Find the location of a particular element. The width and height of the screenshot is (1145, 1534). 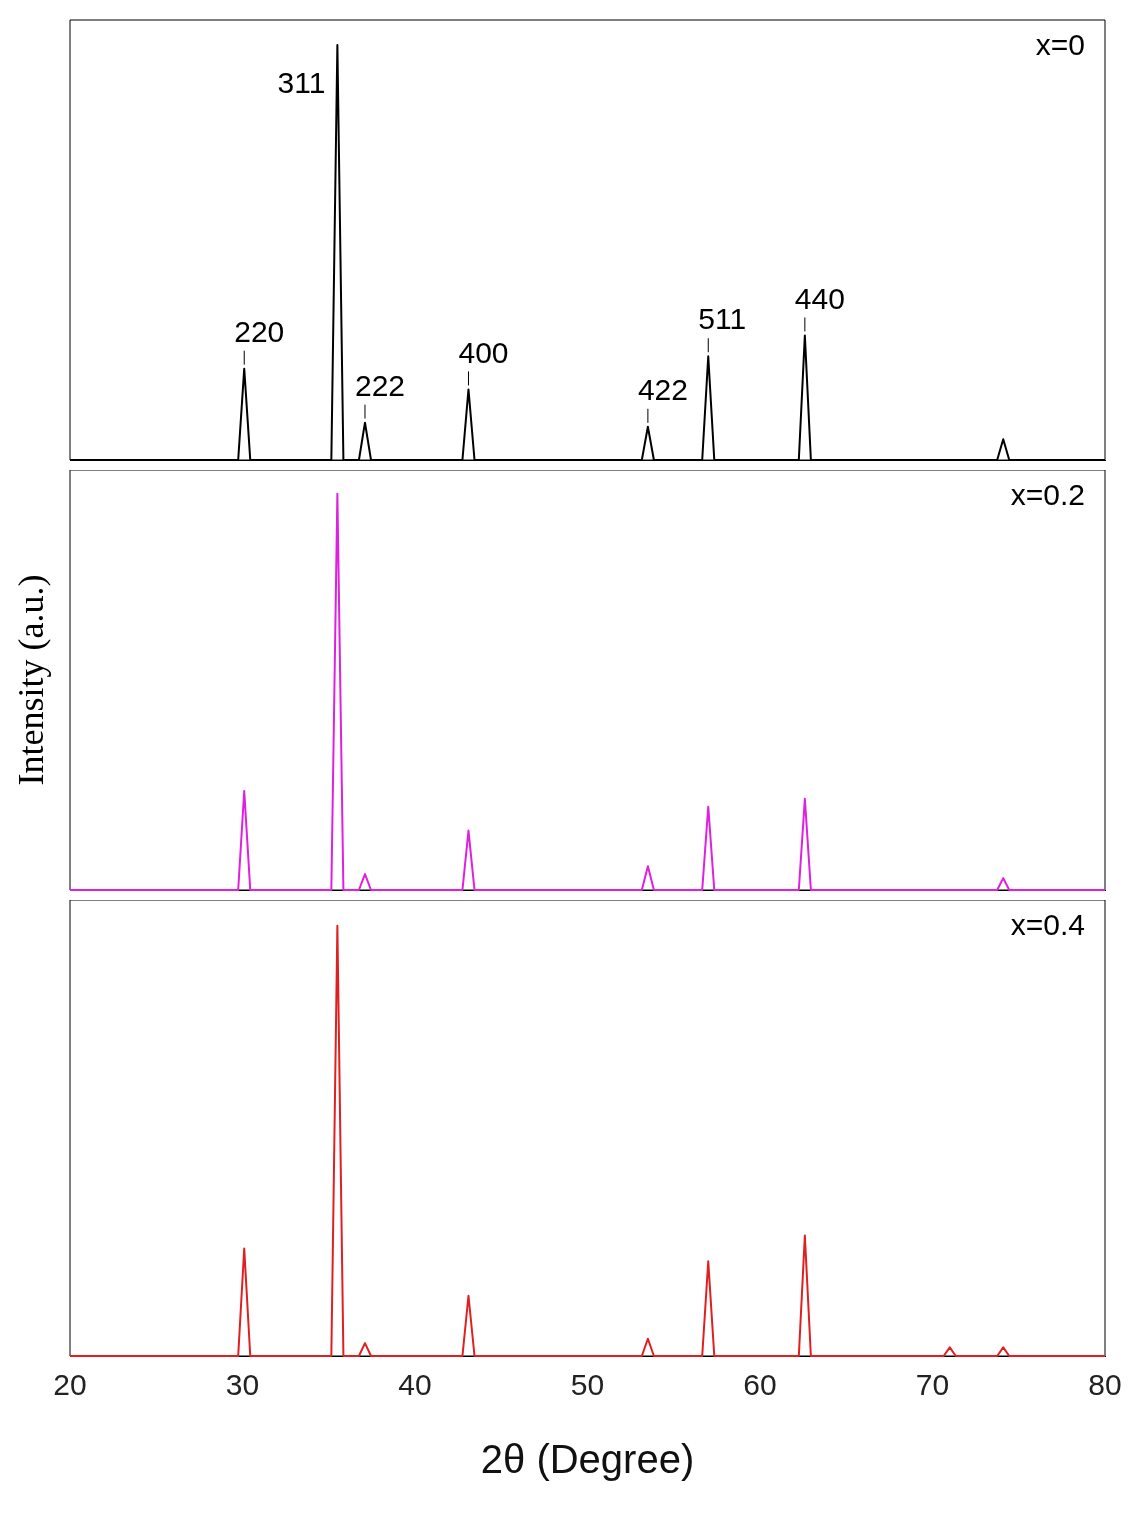

annotation: 400 is located at coordinates (483, 352).